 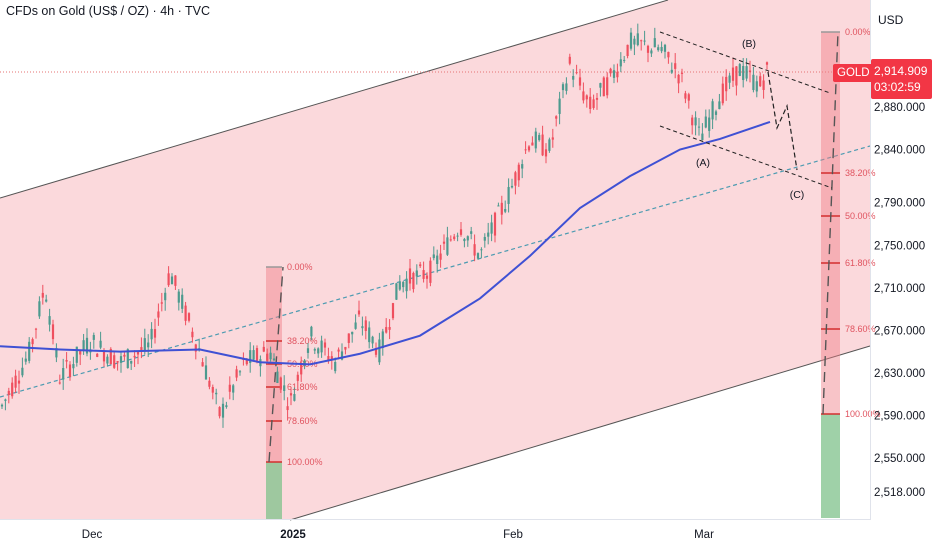 I want to click on fib-right-zone, so click(x=830, y=223).